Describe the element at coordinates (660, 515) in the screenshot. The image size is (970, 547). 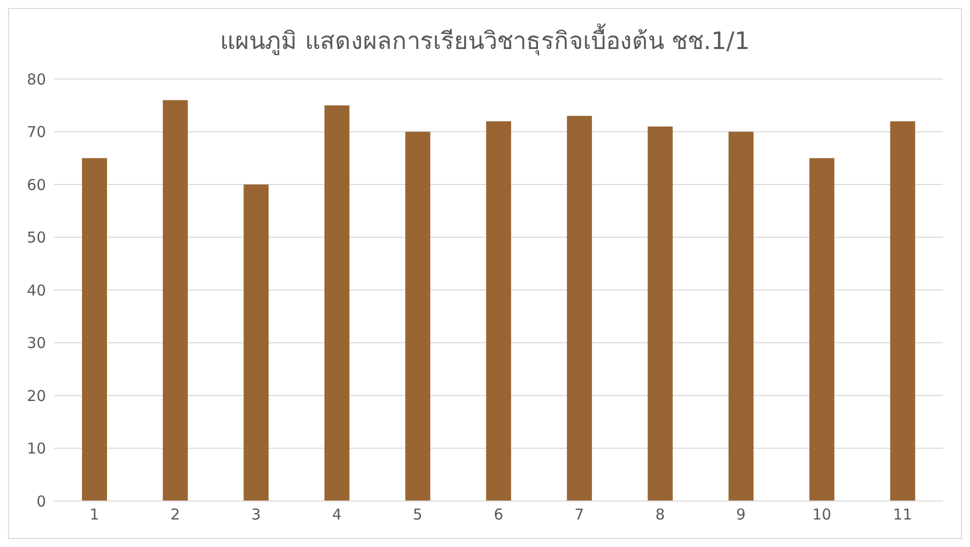
I see `x-tick-label: 8` at that location.